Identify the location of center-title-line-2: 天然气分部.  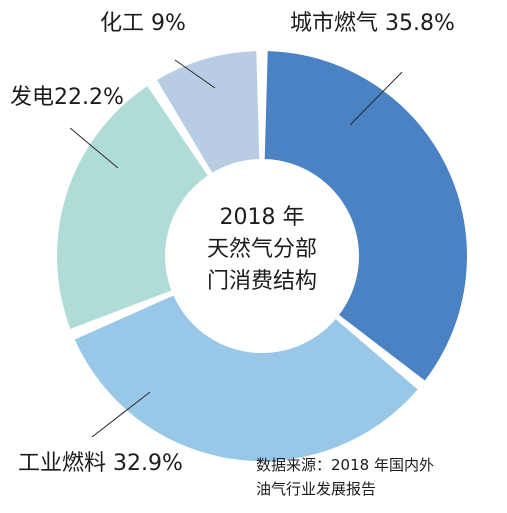
(262, 249).